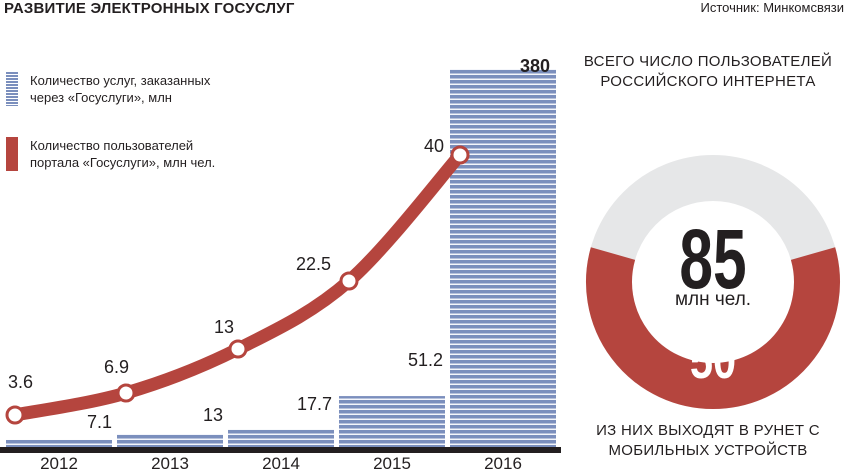  Describe the element at coordinates (59, 462) in the screenshot. I see `x-tick-label: 2012` at that location.